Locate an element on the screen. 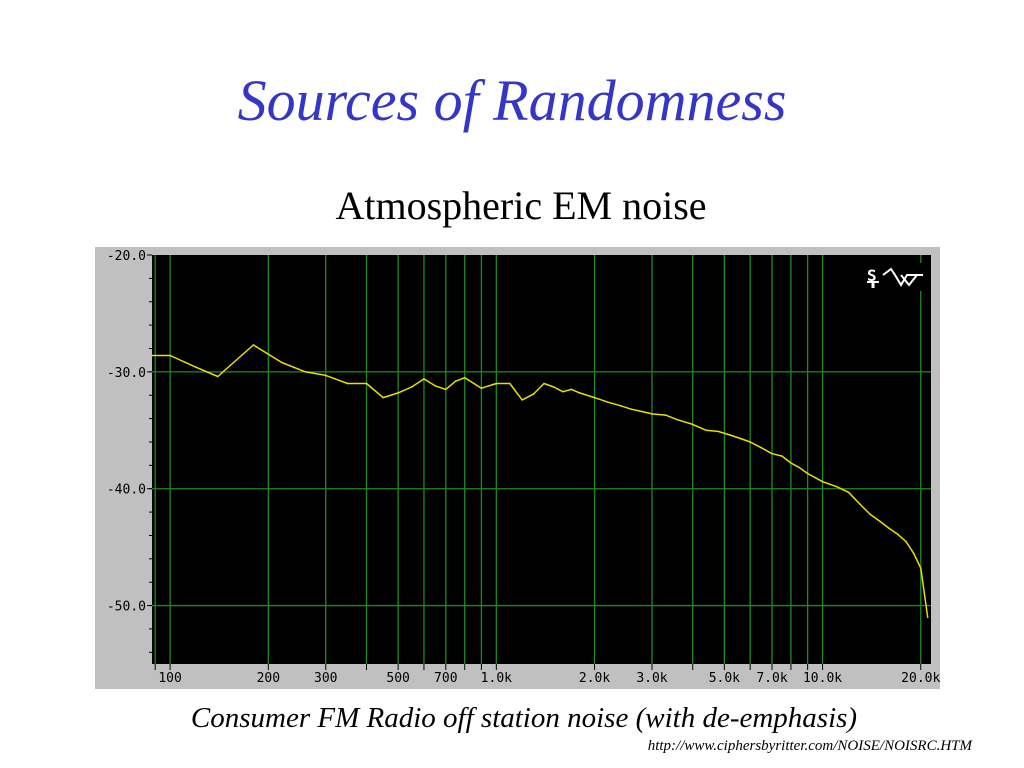  svg-text: S is located at coordinates (872, 275).